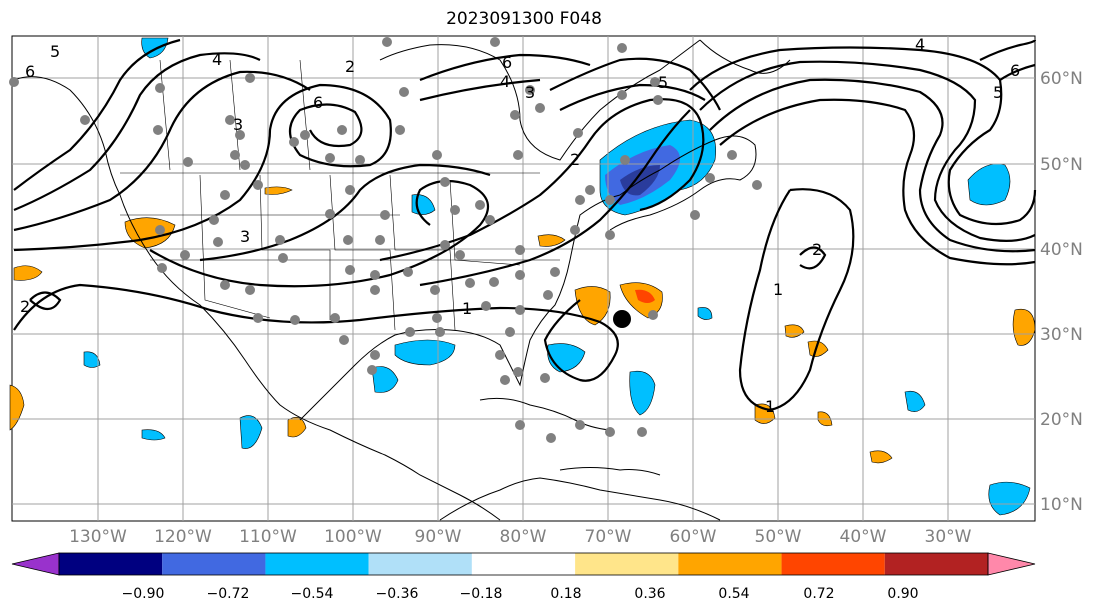 This screenshot has height=613, width=1102. Describe the element at coordinates (649, 594) in the screenshot. I see `colorbar-label: 0.36` at that location.